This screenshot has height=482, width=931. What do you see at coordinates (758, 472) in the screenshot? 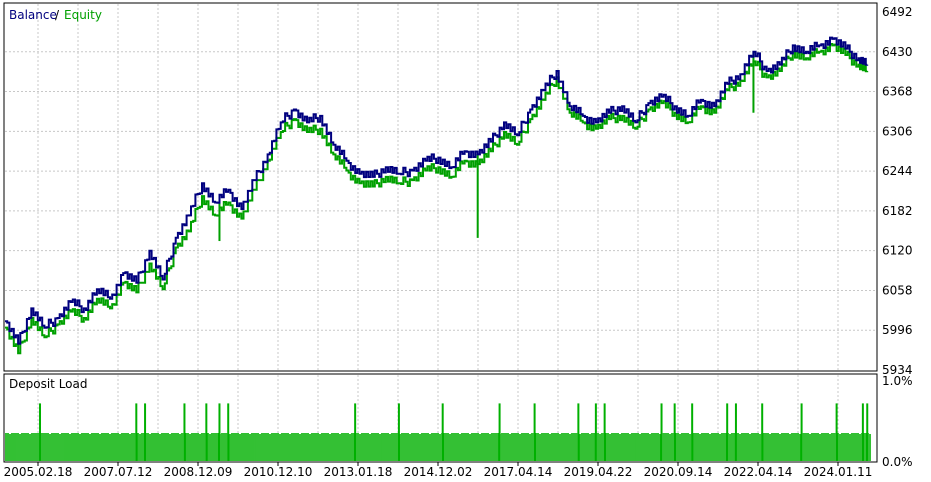
I see `x-tick-label: 2022.04.14` at bounding box center [758, 472].